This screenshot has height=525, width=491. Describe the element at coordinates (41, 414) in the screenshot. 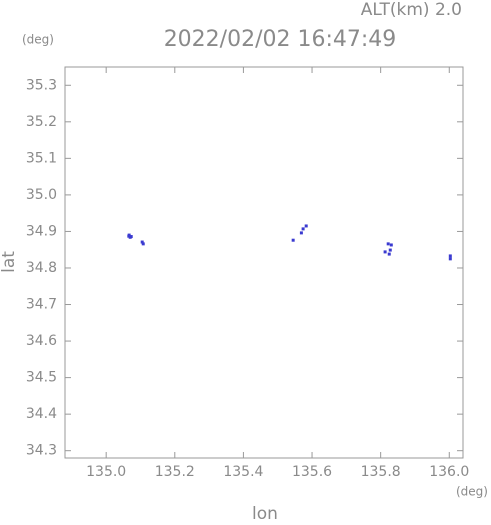

I see `y-tick-label: 34.4` at that location.